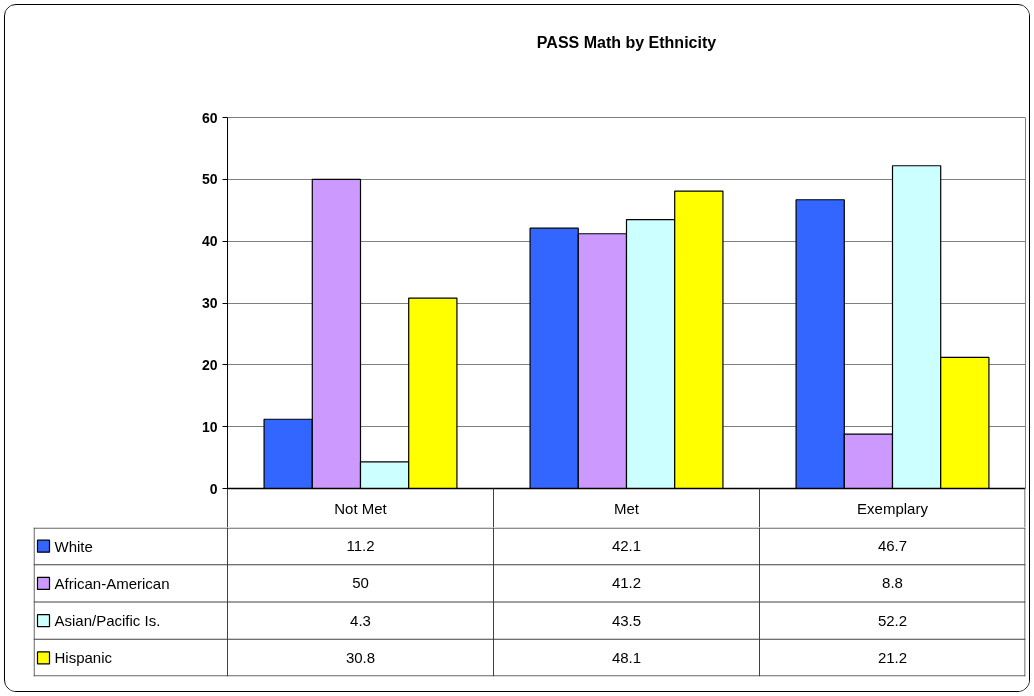 The height and width of the screenshot is (696, 1034). I want to click on data-label: 52.2, so click(892, 620).